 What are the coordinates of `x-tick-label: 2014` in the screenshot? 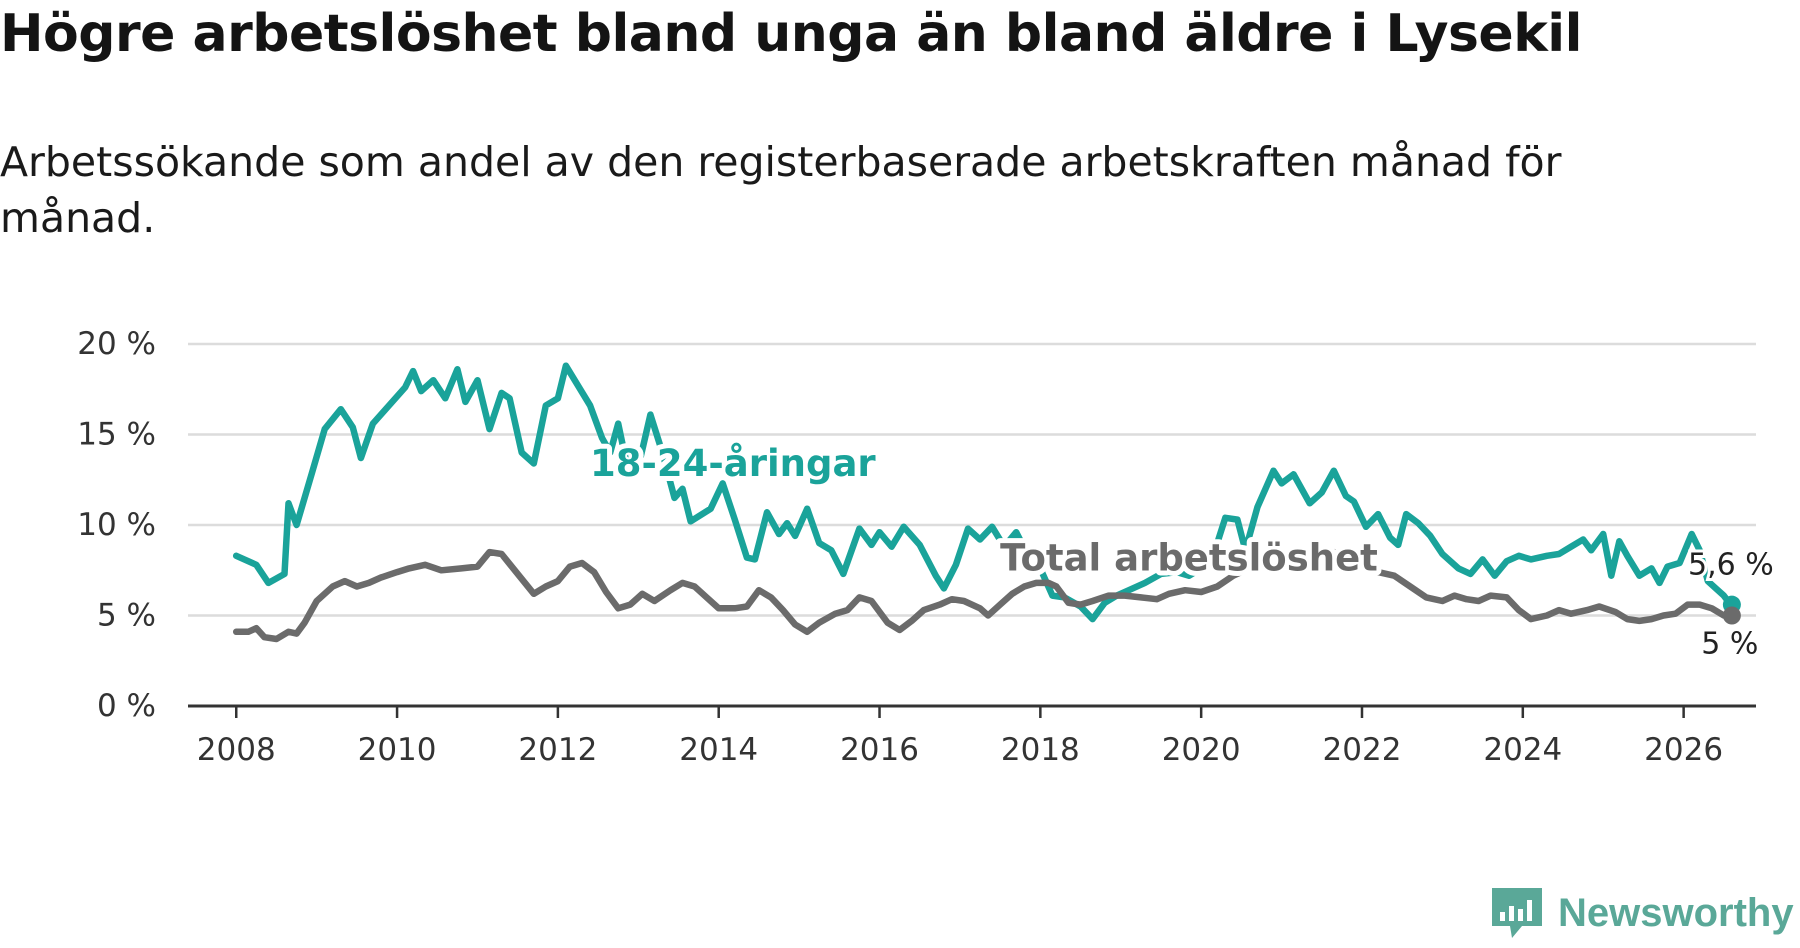 It's located at (718, 750).